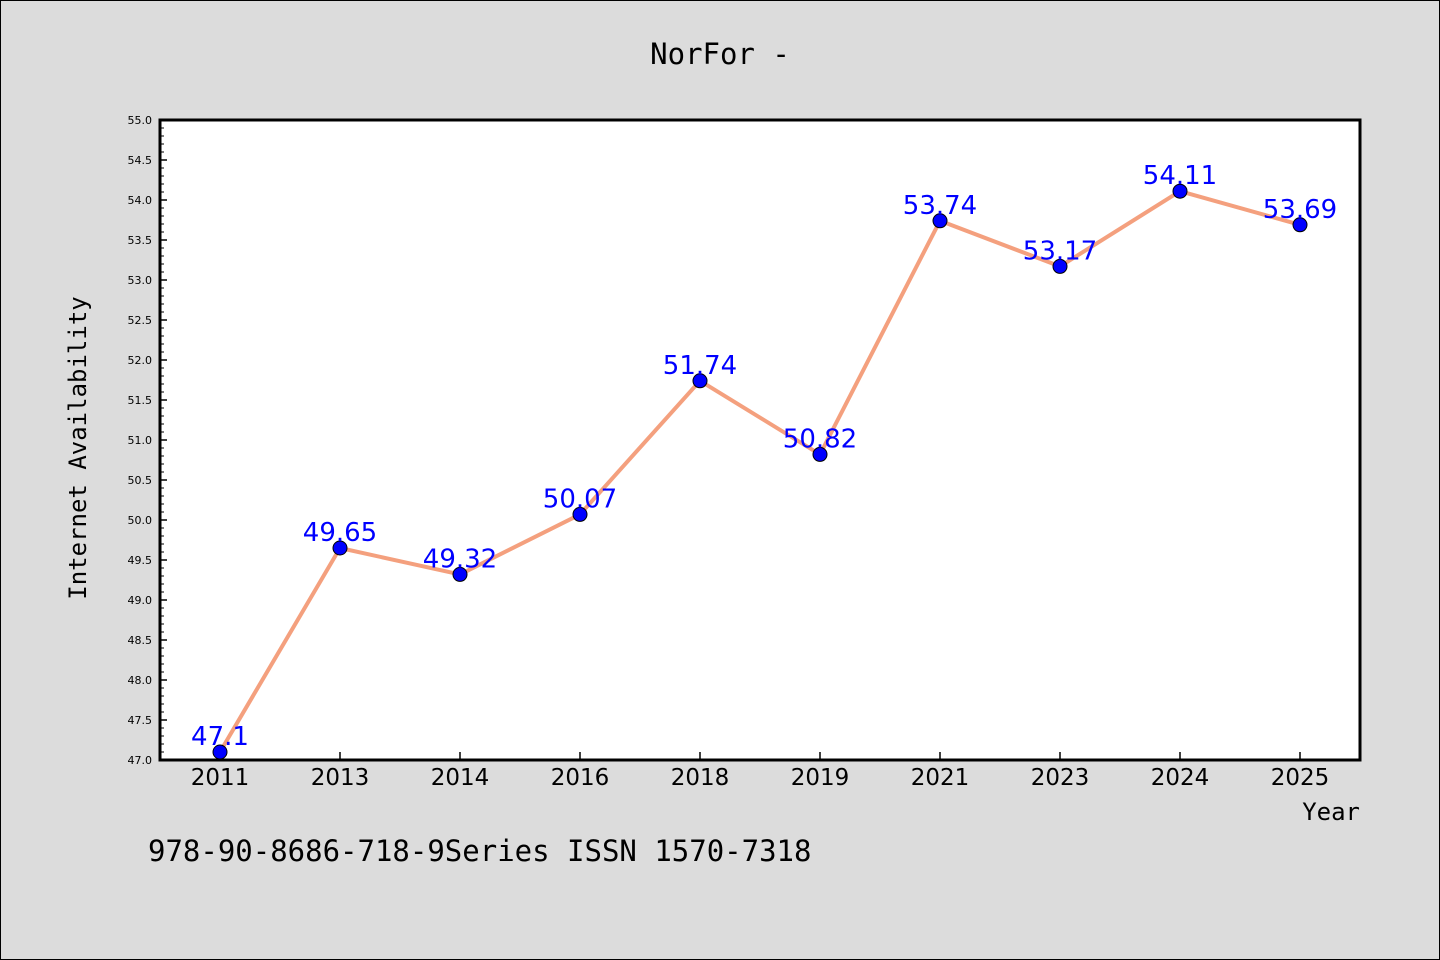 This screenshot has height=960, width=1440. Describe the element at coordinates (1331, 812) in the screenshot. I see `x-axis-label: Year` at that location.